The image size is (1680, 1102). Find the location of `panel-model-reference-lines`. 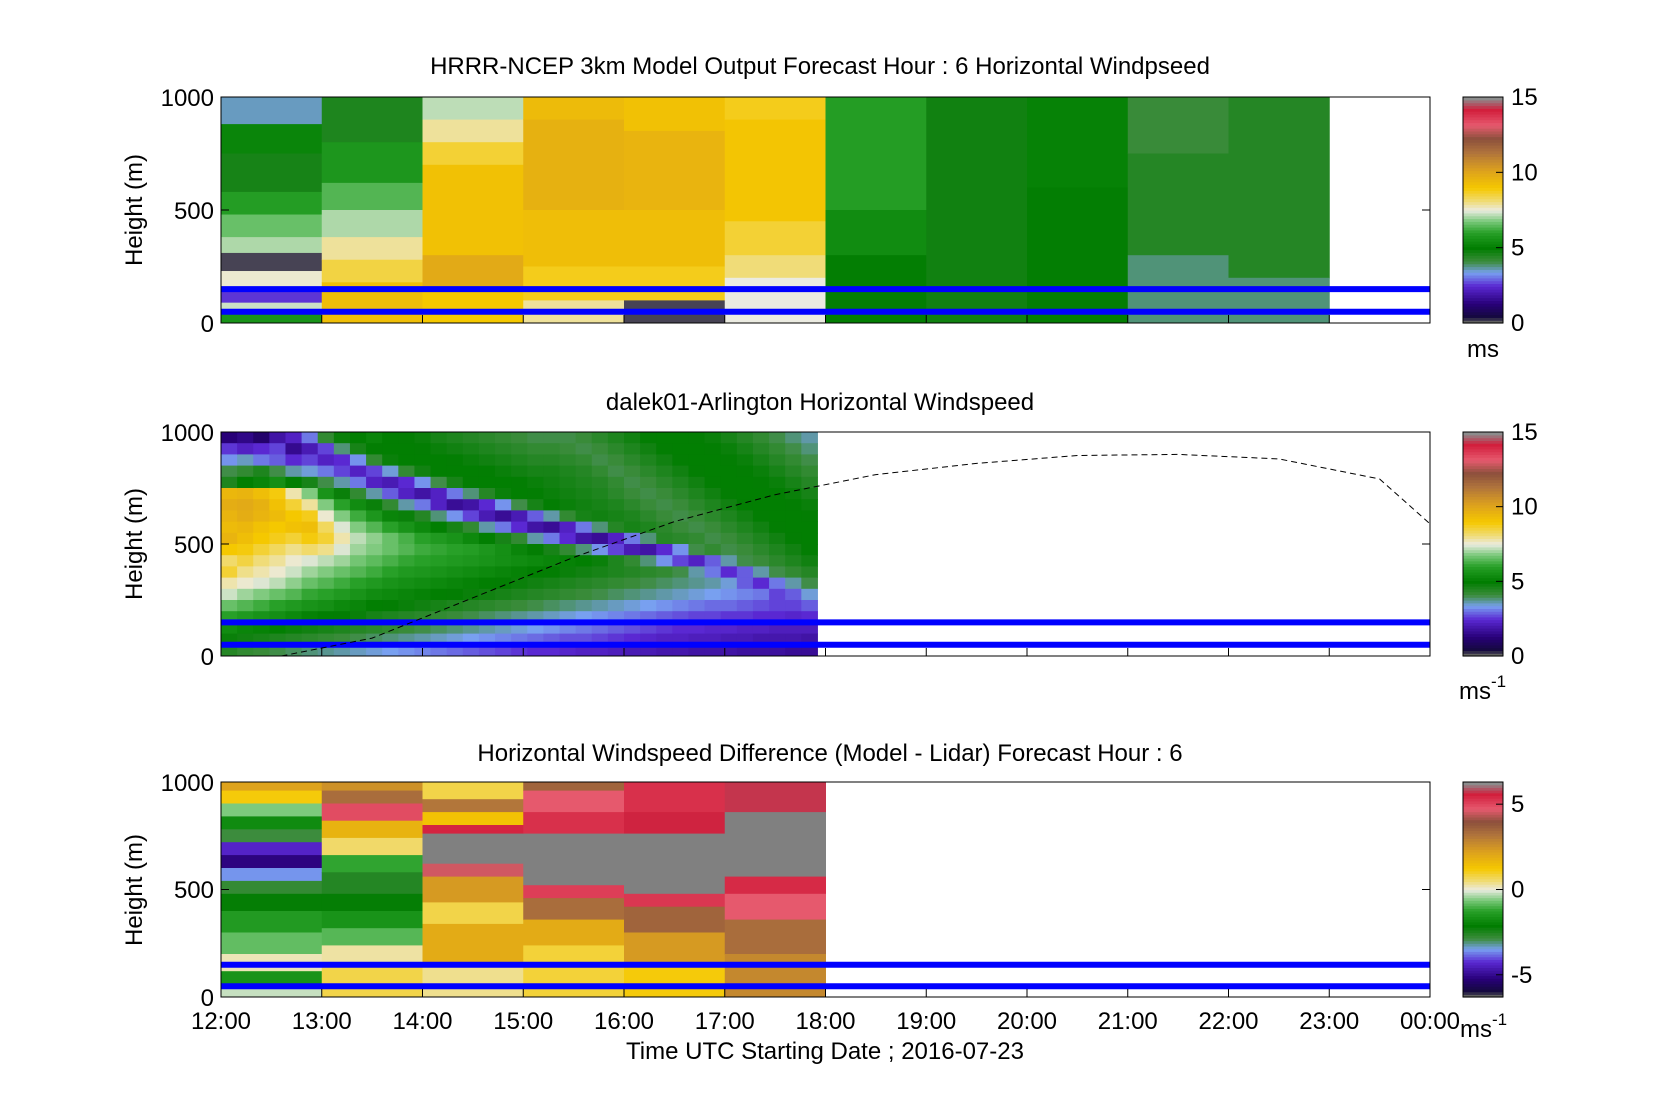

panel-model-reference-lines is located at coordinates (825, 300).